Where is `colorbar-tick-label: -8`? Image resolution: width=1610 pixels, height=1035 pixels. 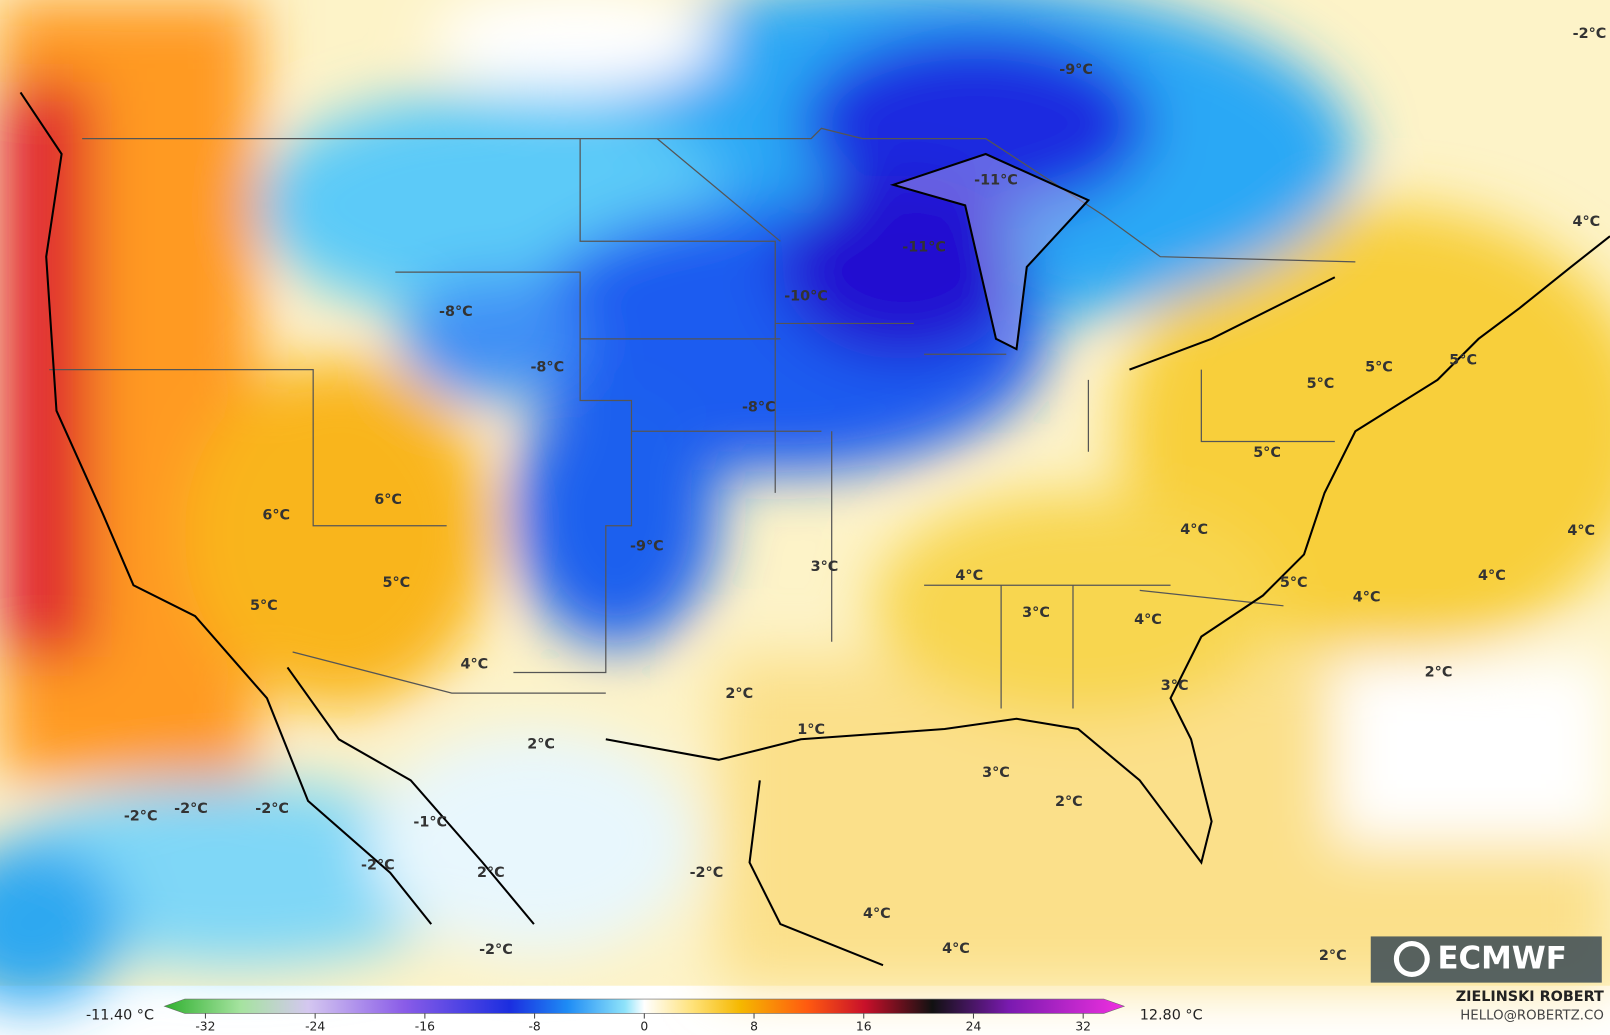 colorbar-tick-label: -8 is located at coordinates (534, 1026).